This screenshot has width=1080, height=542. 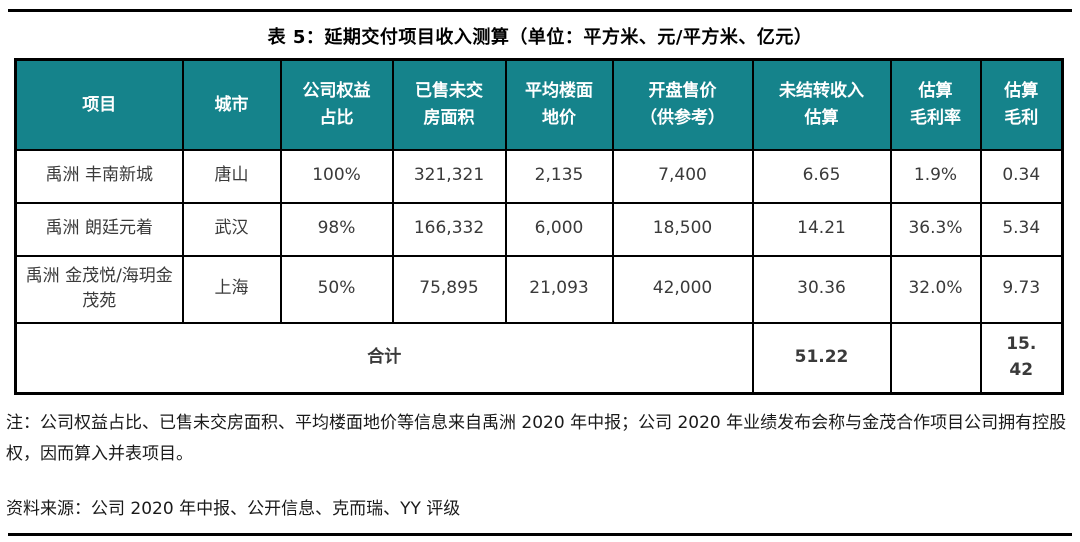 What do you see at coordinates (231, 229) in the screenshot?
I see `cell-city: 武汉` at bounding box center [231, 229].